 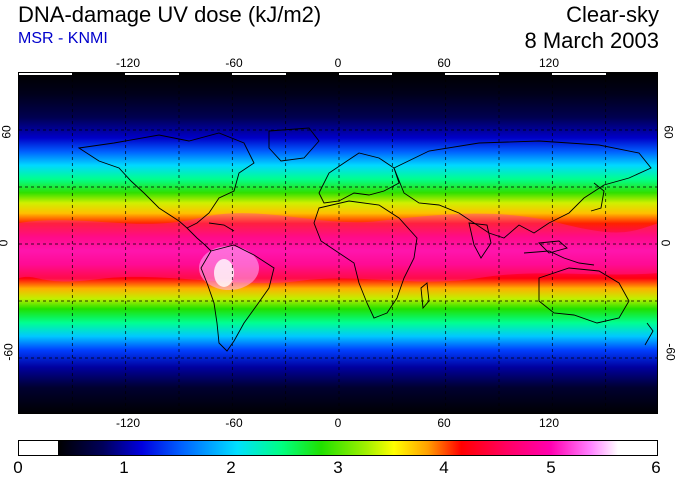 What do you see at coordinates (18, 467) in the screenshot?
I see `colorbar-tick-label: 0` at bounding box center [18, 467].